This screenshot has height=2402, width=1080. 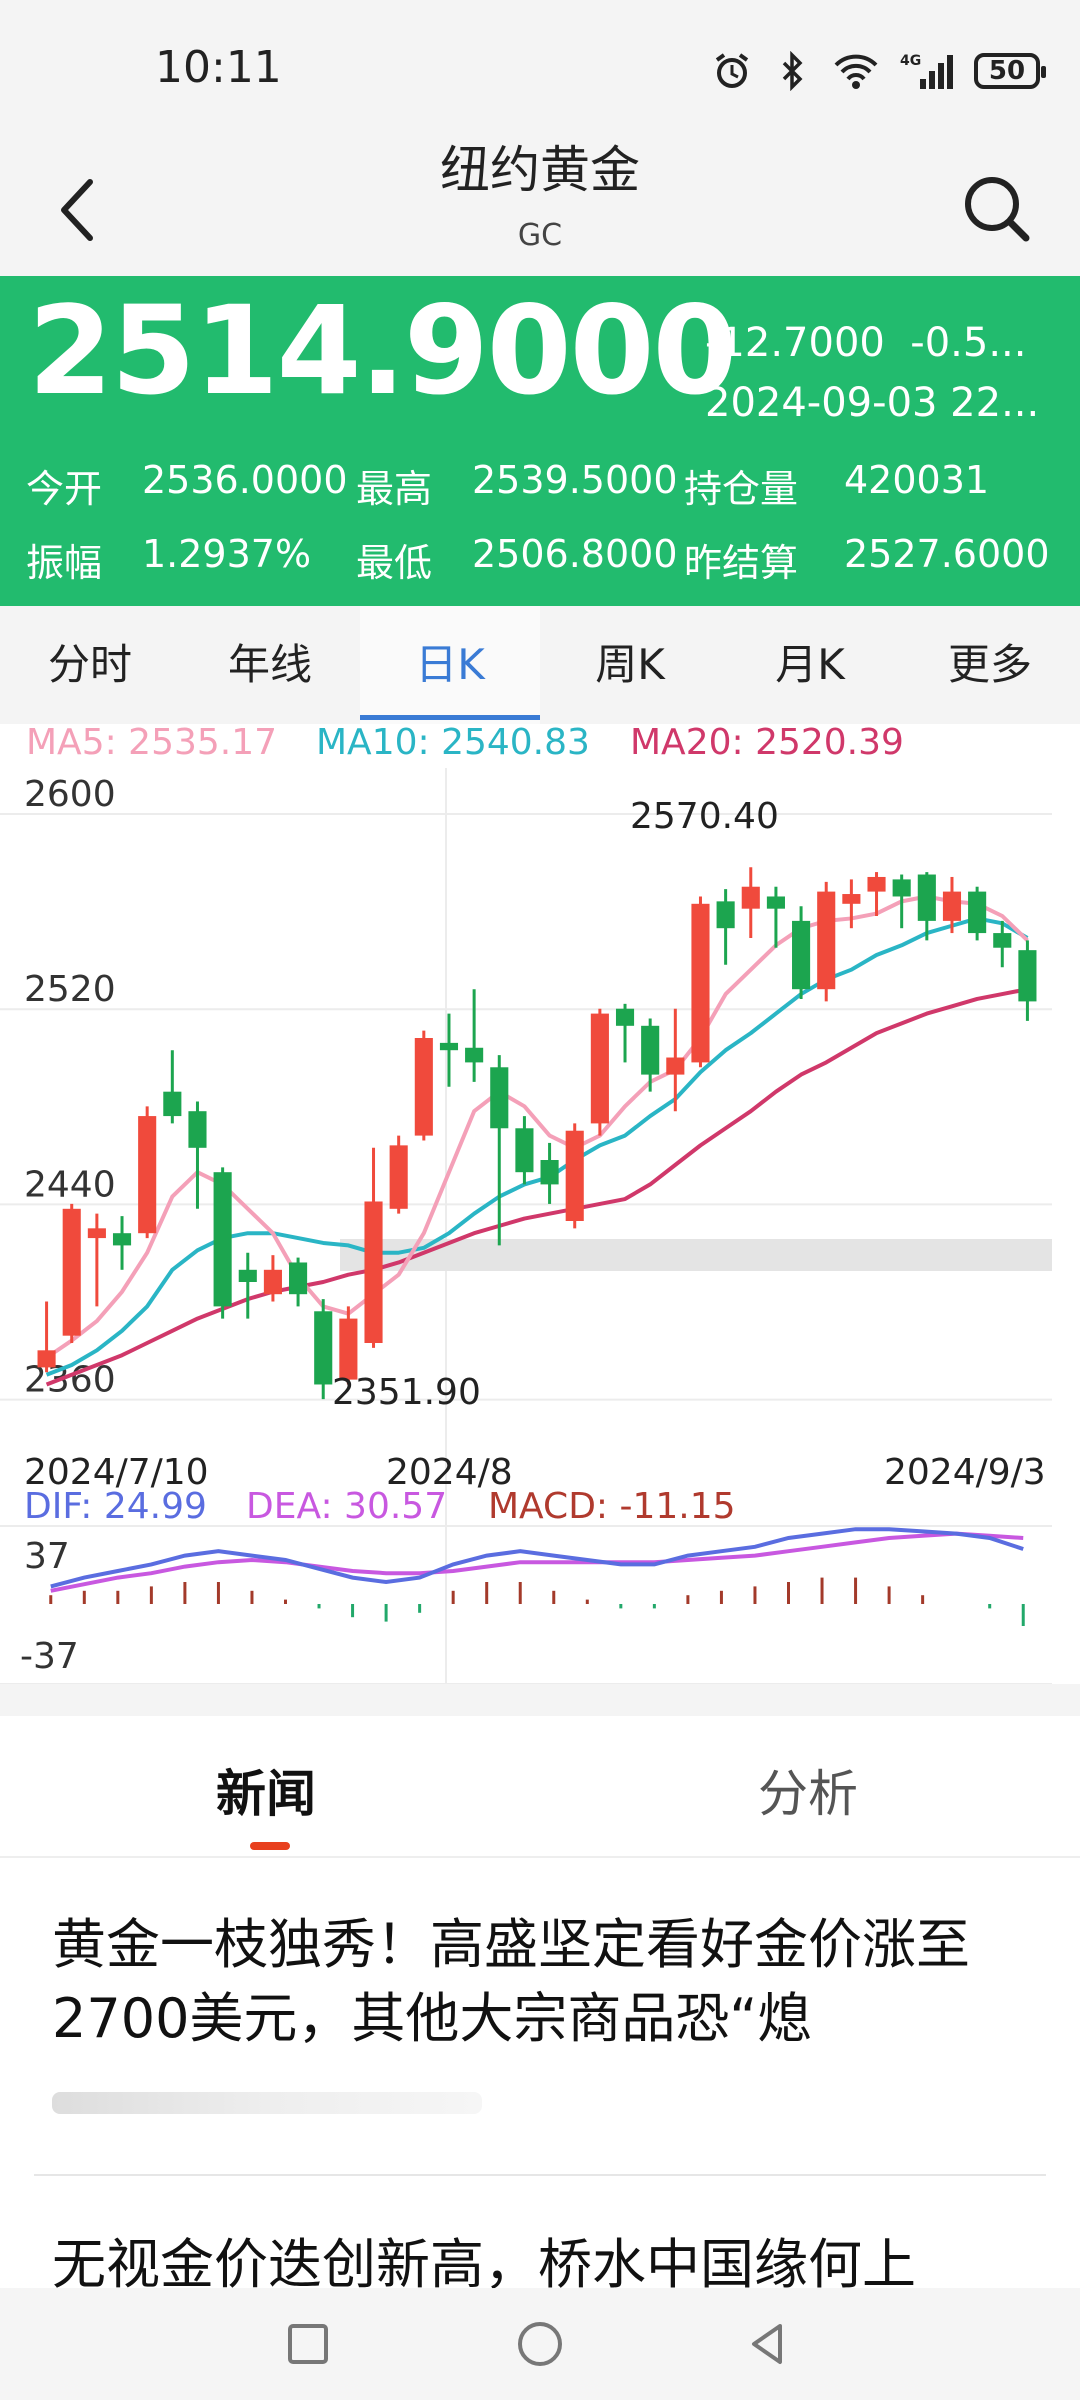 What do you see at coordinates (741, 489) in the screenshot?
I see `oi-label: 持仓量` at bounding box center [741, 489].